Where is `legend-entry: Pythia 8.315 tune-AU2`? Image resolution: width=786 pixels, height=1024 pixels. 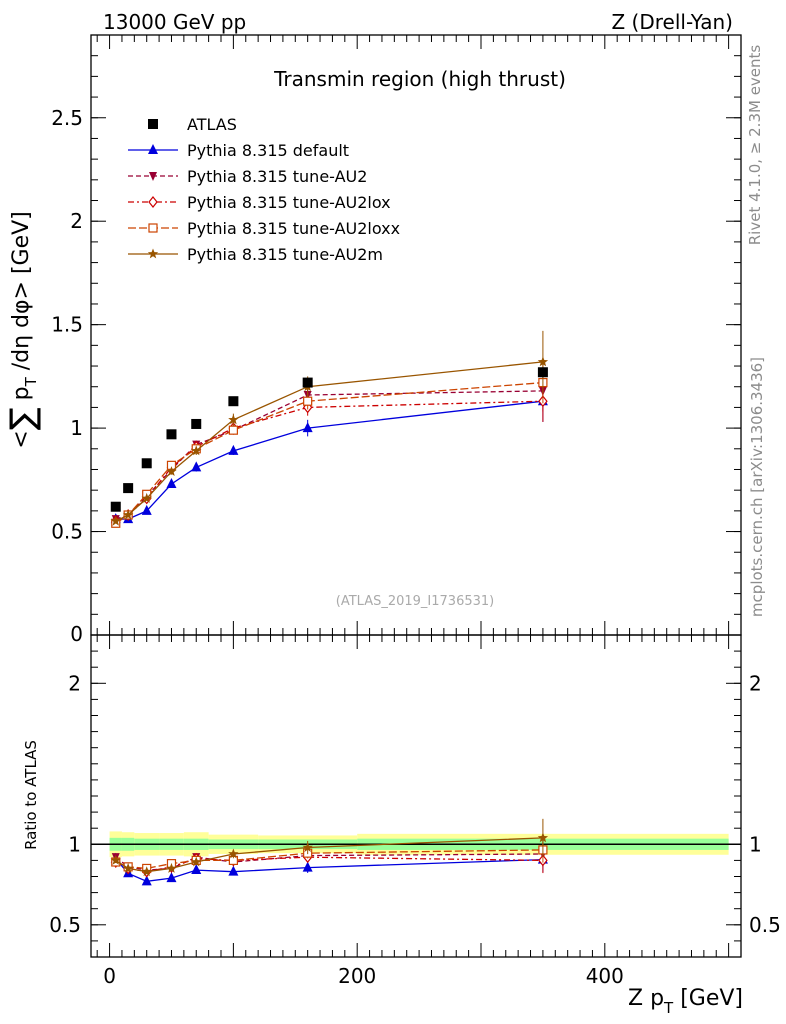 legend-entry: Pythia 8.315 tune-AU2 is located at coordinates (247, 176).